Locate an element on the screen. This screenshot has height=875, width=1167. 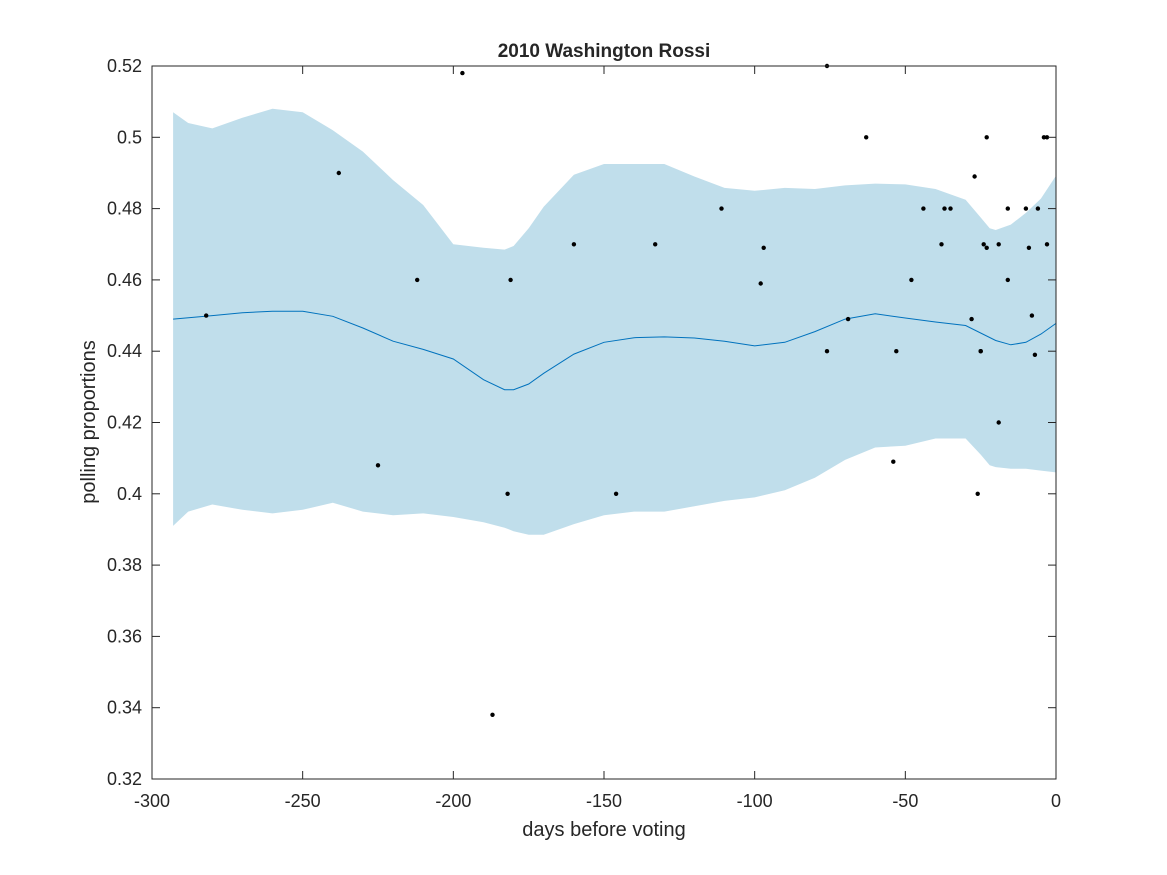
y-tick-label: 0.38 is located at coordinates (124, 565).